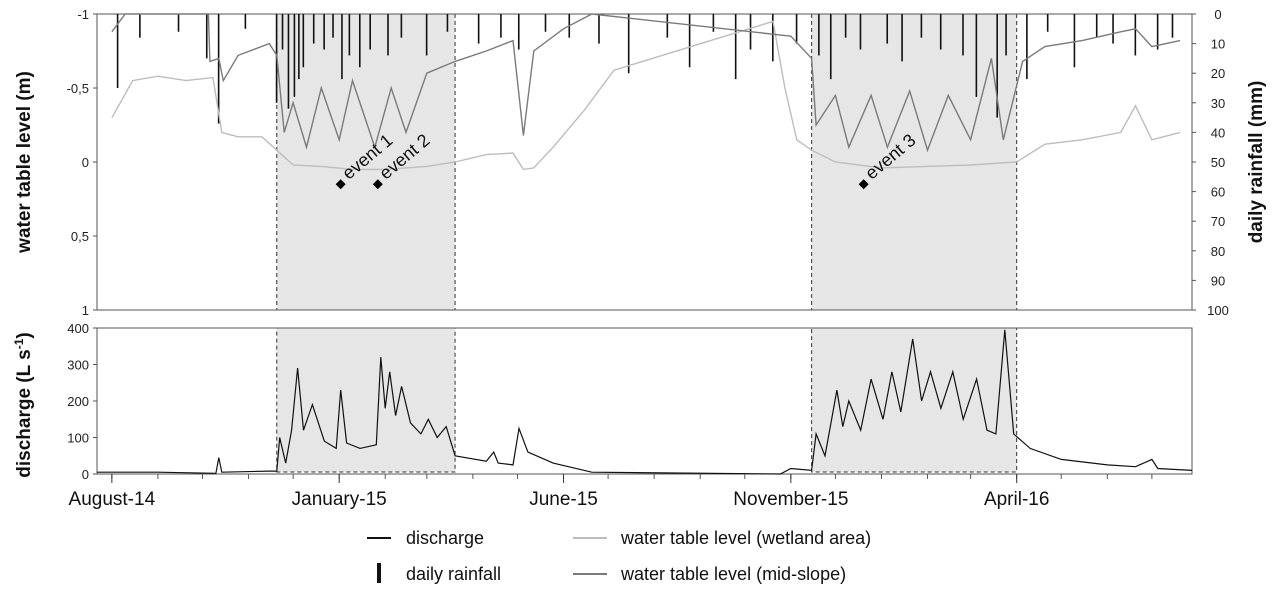 The width and height of the screenshot is (1279, 589). Describe the element at coordinates (85, 474) in the screenshot. I see `discharge-tick-label-0: 0` at that location.